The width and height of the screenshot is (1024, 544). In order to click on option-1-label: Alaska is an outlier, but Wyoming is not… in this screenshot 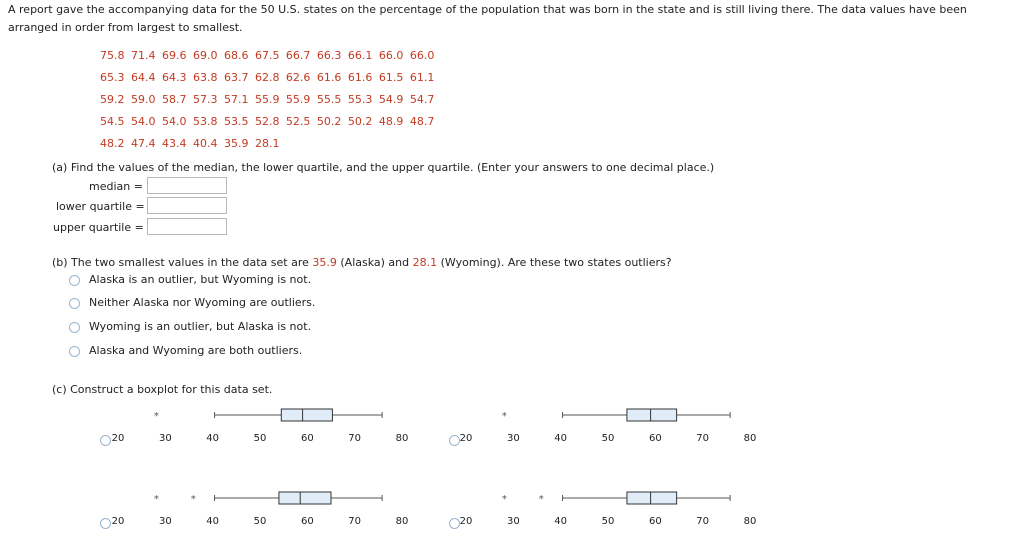, I will do `click(200, 279)`.